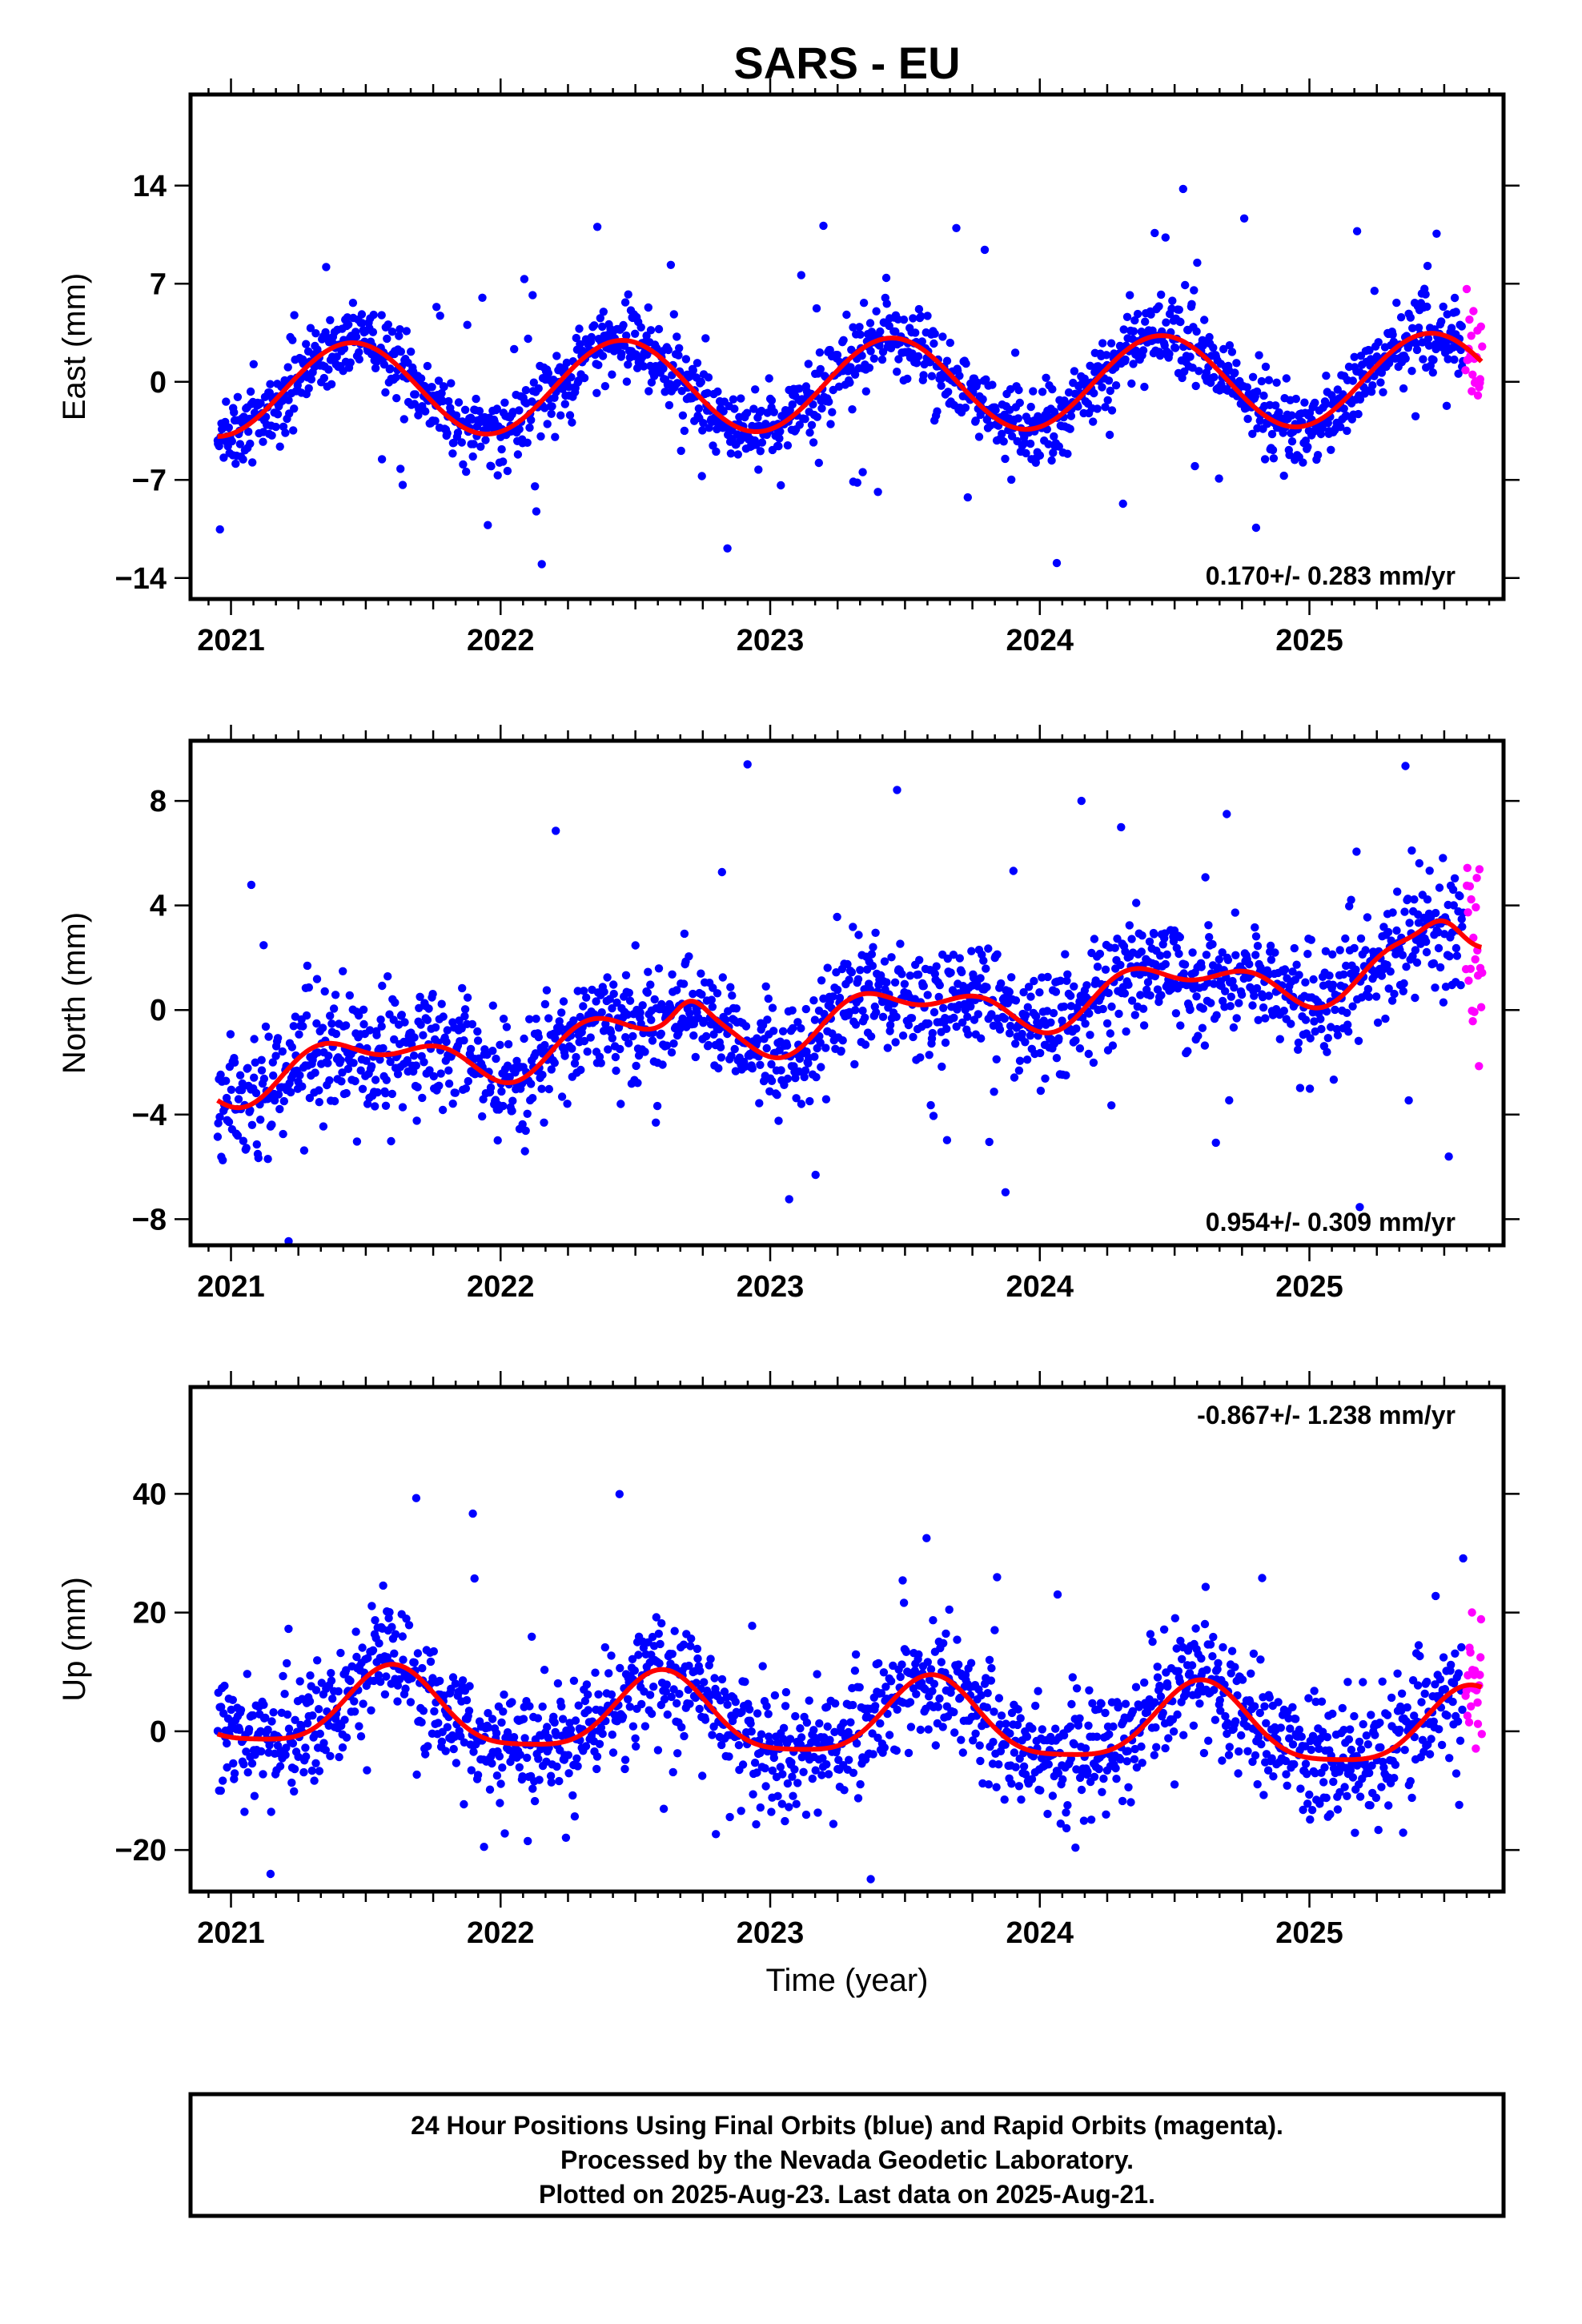 Image resolution: width=1582 pixels, height=2324 pixels. What do you see at coordinates (74, 993) in the screenshot?
I see `north-y-axis-label: North (mm)` at bounding box center [74, 993].